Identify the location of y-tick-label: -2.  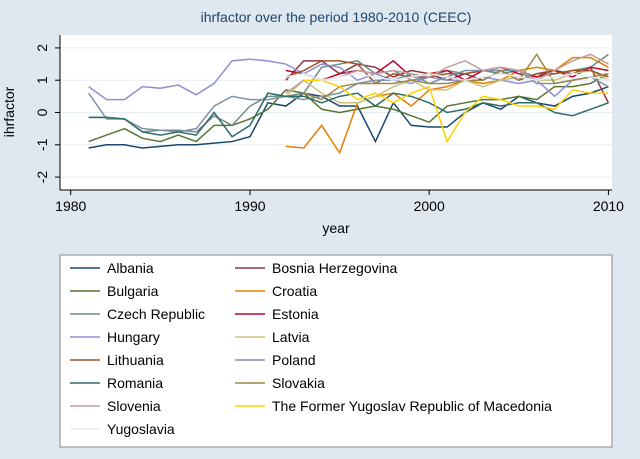
(42, 177).